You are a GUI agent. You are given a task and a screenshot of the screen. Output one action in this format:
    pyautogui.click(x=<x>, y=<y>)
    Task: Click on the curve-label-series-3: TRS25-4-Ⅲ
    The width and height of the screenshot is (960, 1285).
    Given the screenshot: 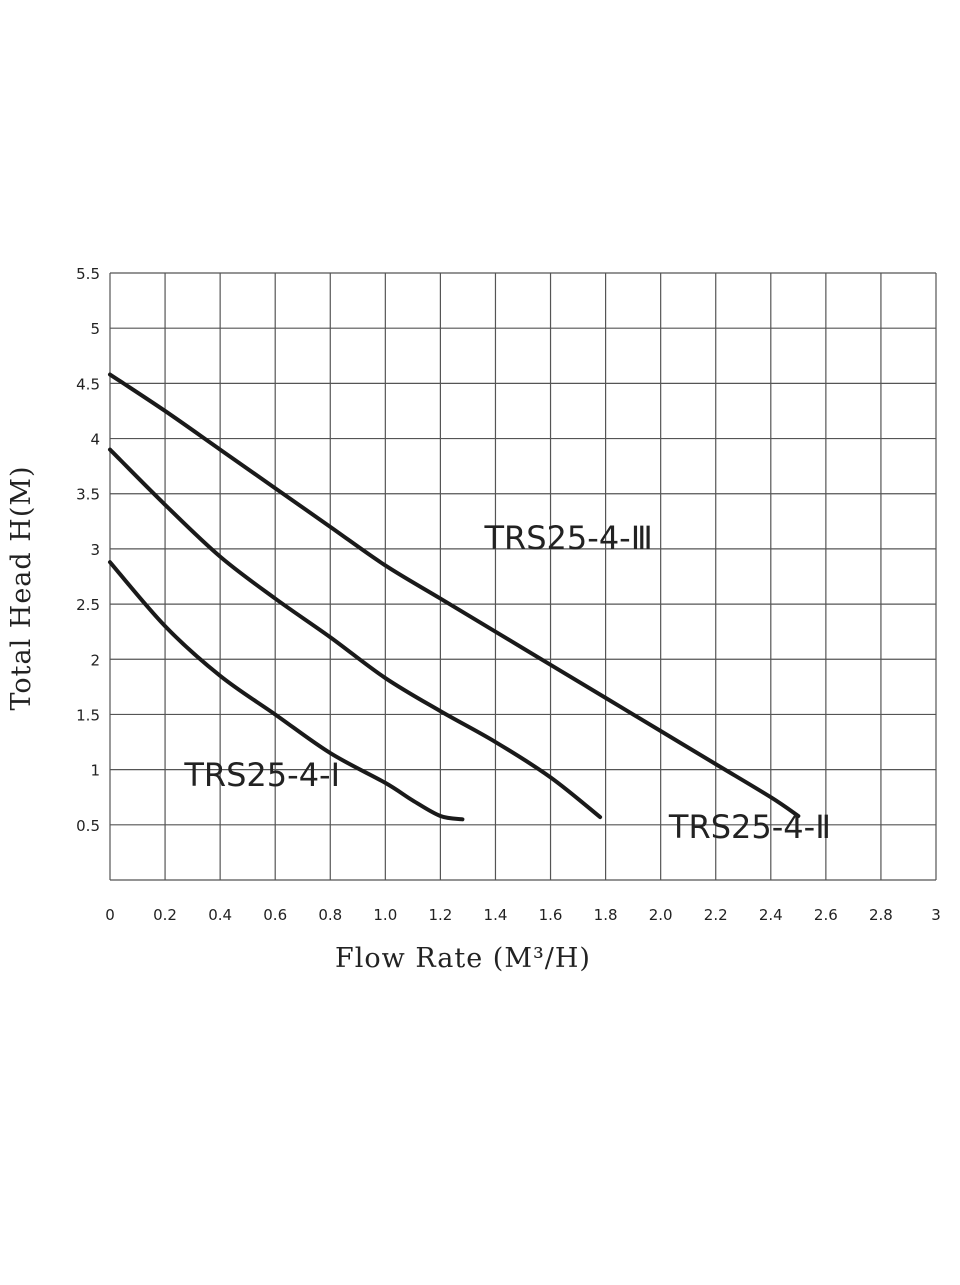 What is the action you would take?
    pyautogui.click(x=567, y=538)
    